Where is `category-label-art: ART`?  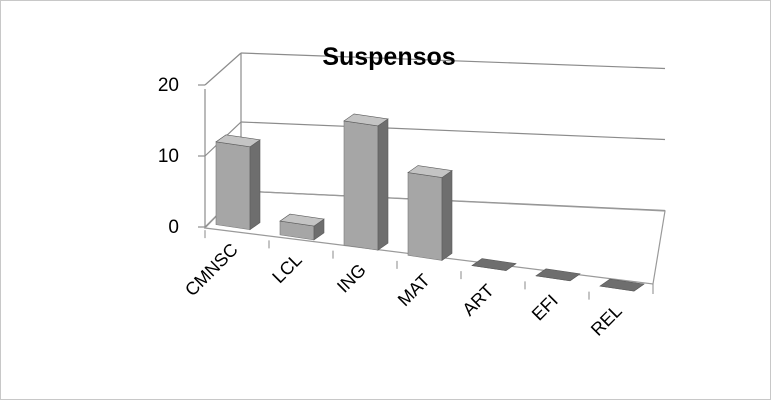
category-label-art: ART is located at coordinates (477, 299).